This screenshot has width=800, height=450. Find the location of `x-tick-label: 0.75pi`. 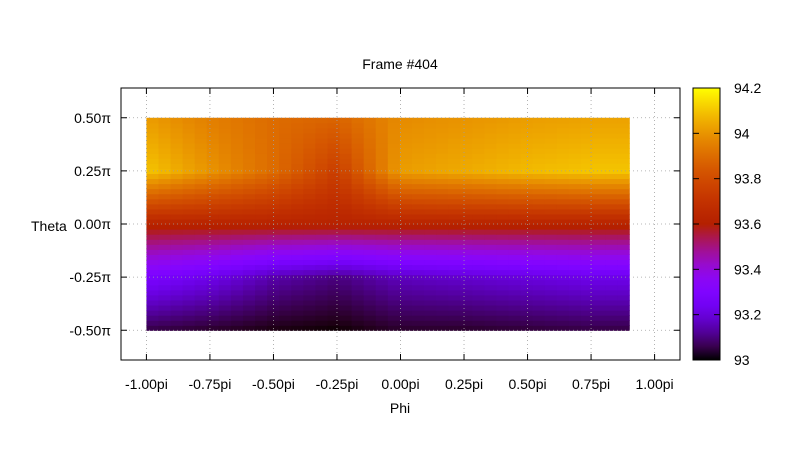

x-tick-label: 0.75pi is located at coordinates (591, 384).